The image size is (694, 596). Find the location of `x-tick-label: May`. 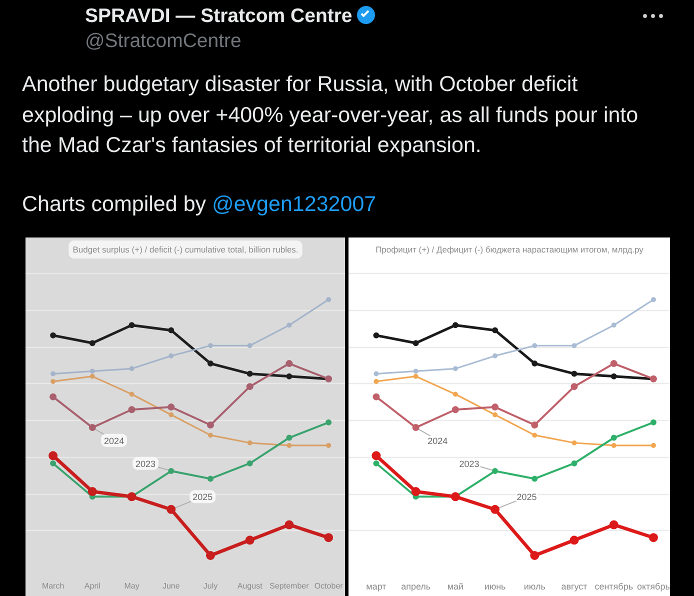

x-tick-label: May is located at coordinates (132, 586).